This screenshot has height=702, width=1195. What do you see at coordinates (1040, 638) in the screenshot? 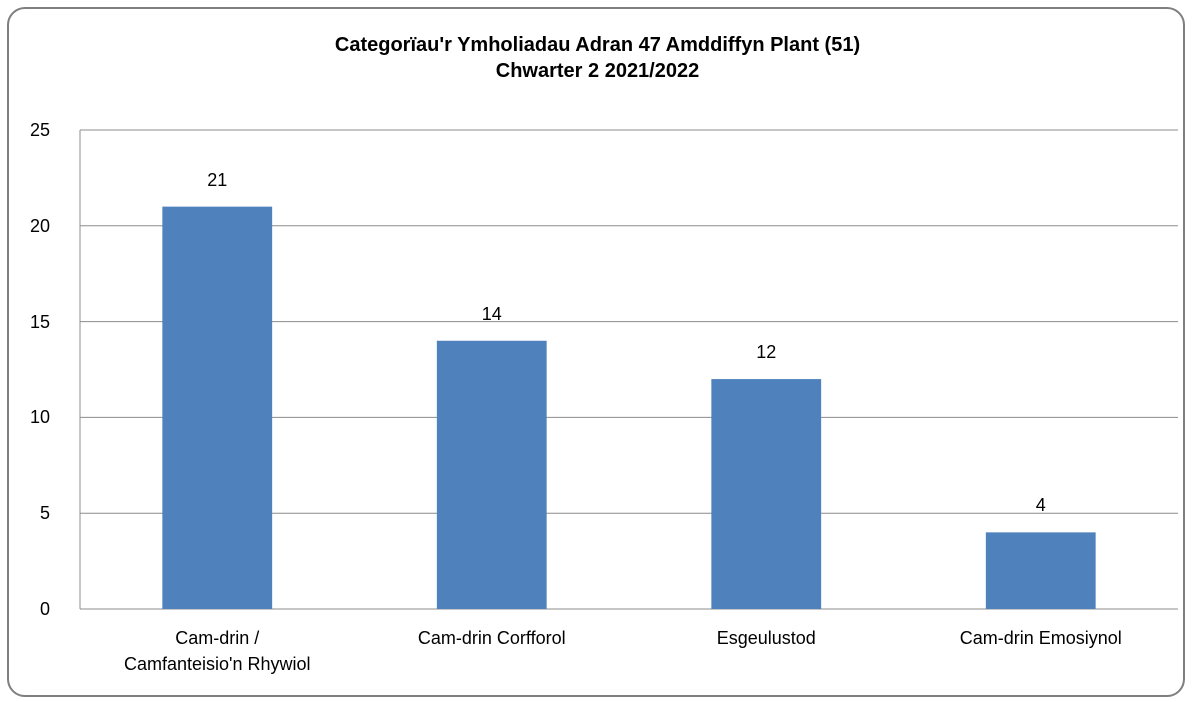
I see `x-tick-label: Cam-drin Emosiynol` at bounding box center [1040, 638].